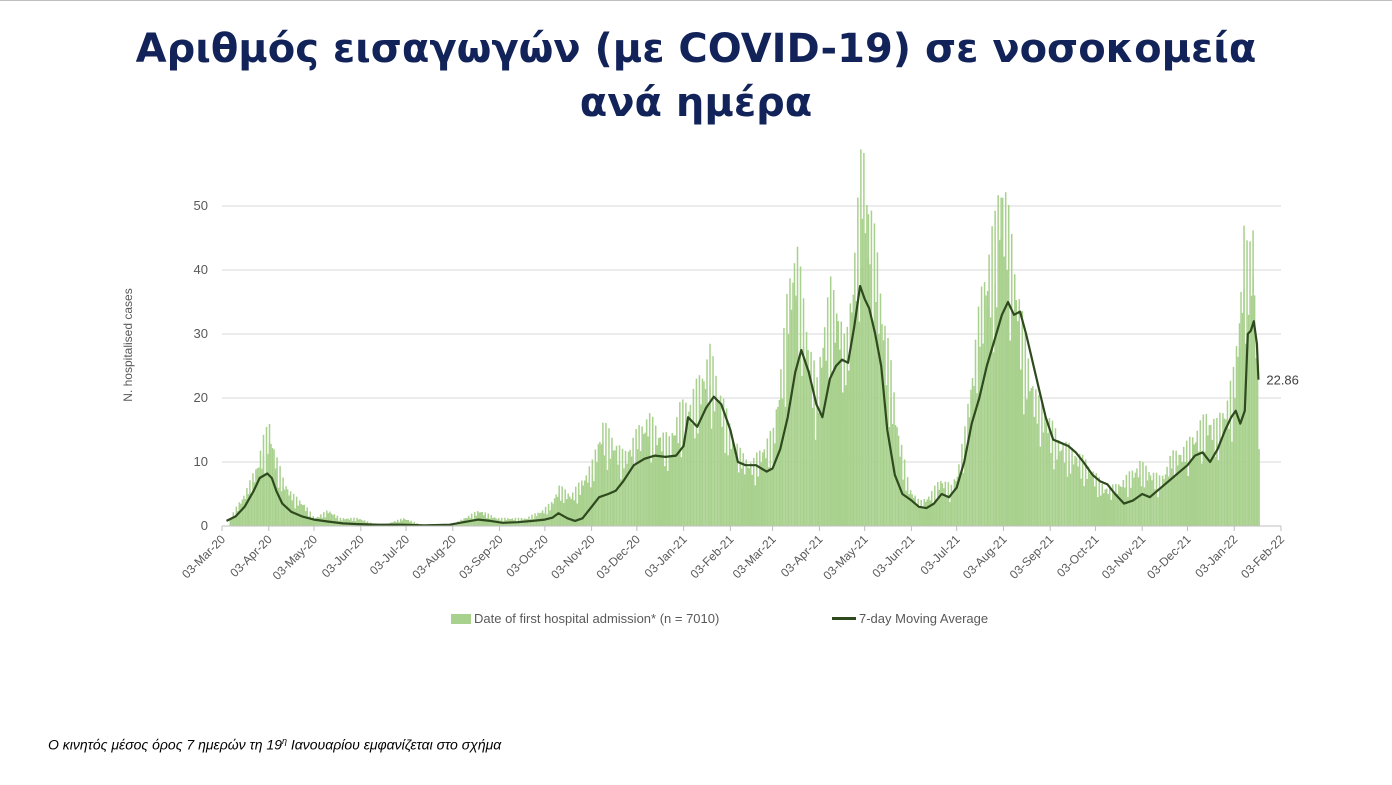 The width and height of the screenshot is (1392, 785). Describe the element at coordinates (165, 744) in the screenshot. I see `footnote-text: Ο κινητός μέσος όρος 7 ημερών τη 19` at that location.